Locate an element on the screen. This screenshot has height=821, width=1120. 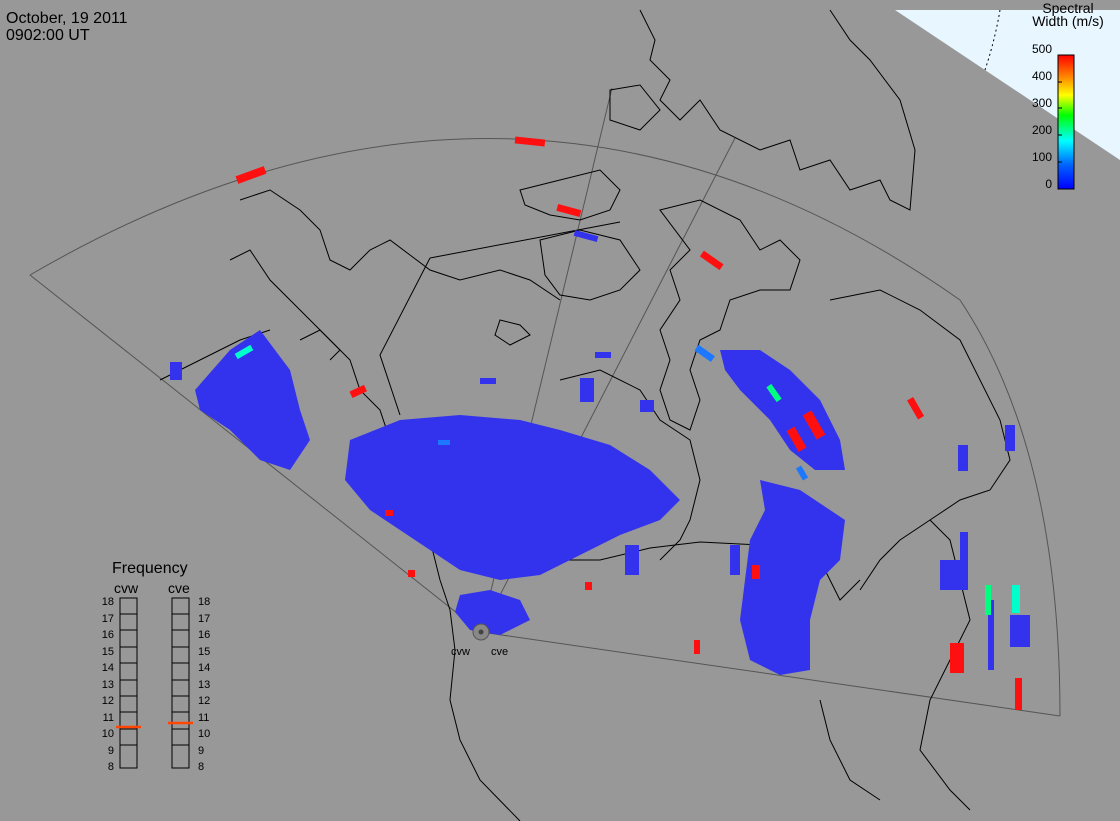
echo-bar is located at coordinates (586, 236).